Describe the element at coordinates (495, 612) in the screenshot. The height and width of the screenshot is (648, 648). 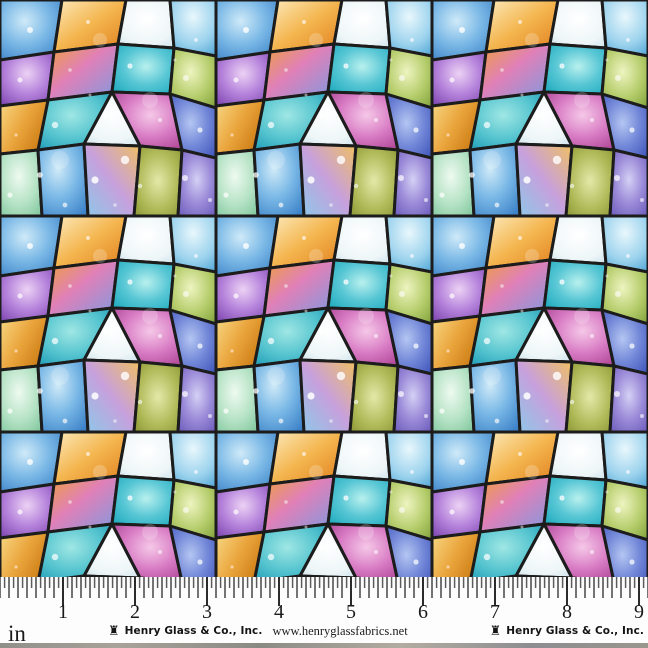
I see `ruler-number: 7` at that location.